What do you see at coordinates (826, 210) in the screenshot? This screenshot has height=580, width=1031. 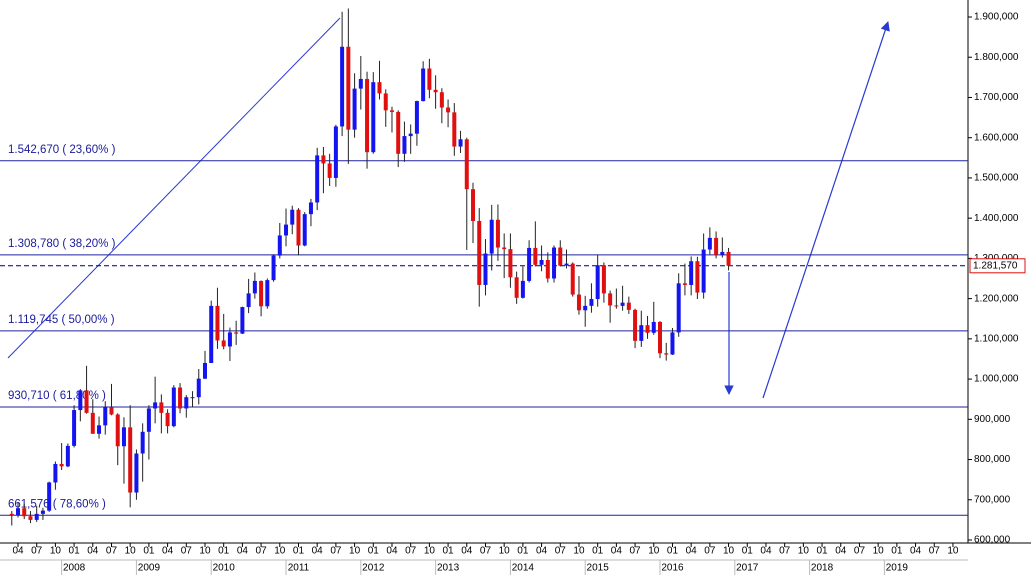 I see `up-arrow` at bounding box center [826, 210].